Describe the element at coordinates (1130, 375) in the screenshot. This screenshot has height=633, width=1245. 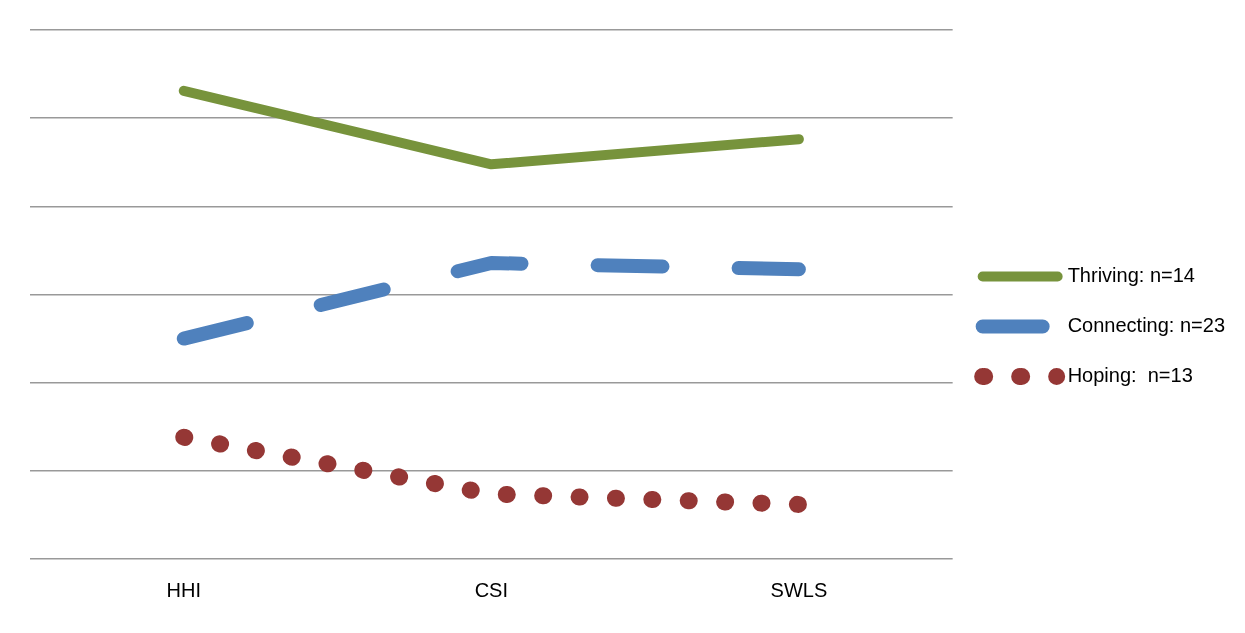
I see `legend-label: Hoping: n=13` at that location.